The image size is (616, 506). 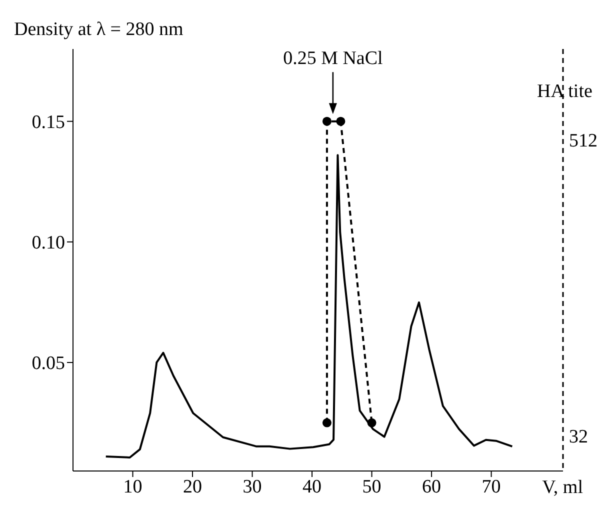 I want to click on y2-tick-label: 512, so click(x=583, y=141).